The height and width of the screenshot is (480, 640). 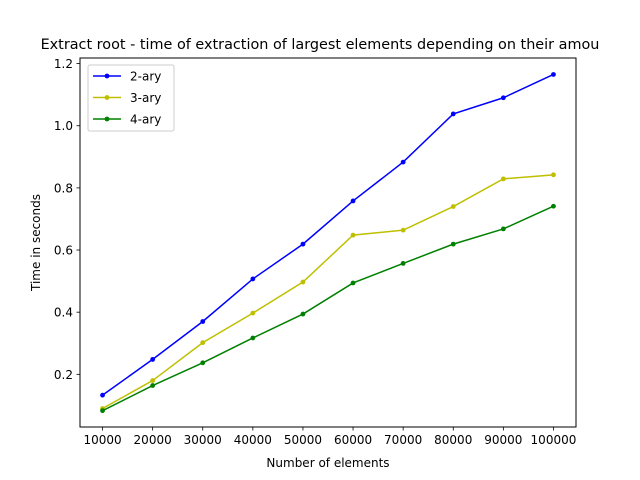 I want to click on y-tick-label: 1.0, so click(x=63, y=126).